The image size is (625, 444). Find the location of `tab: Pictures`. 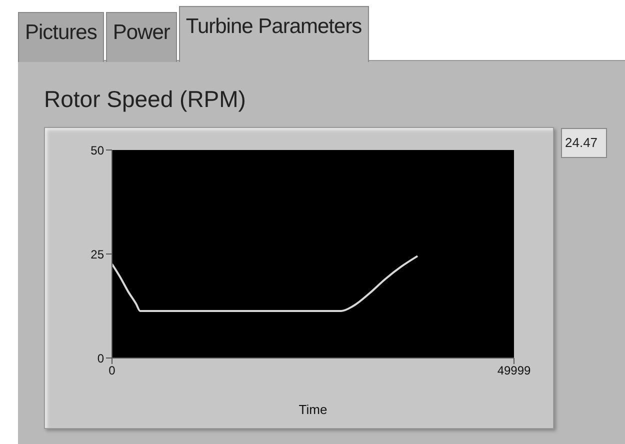

tab: Pictures is located at coordinates (61, 37).